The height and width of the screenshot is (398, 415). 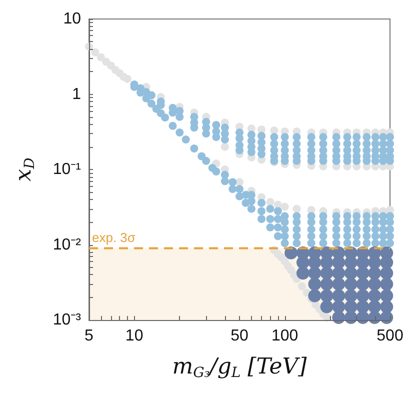 I want to click on y-tick-label: 10⁻², so click(x=67, y=245).